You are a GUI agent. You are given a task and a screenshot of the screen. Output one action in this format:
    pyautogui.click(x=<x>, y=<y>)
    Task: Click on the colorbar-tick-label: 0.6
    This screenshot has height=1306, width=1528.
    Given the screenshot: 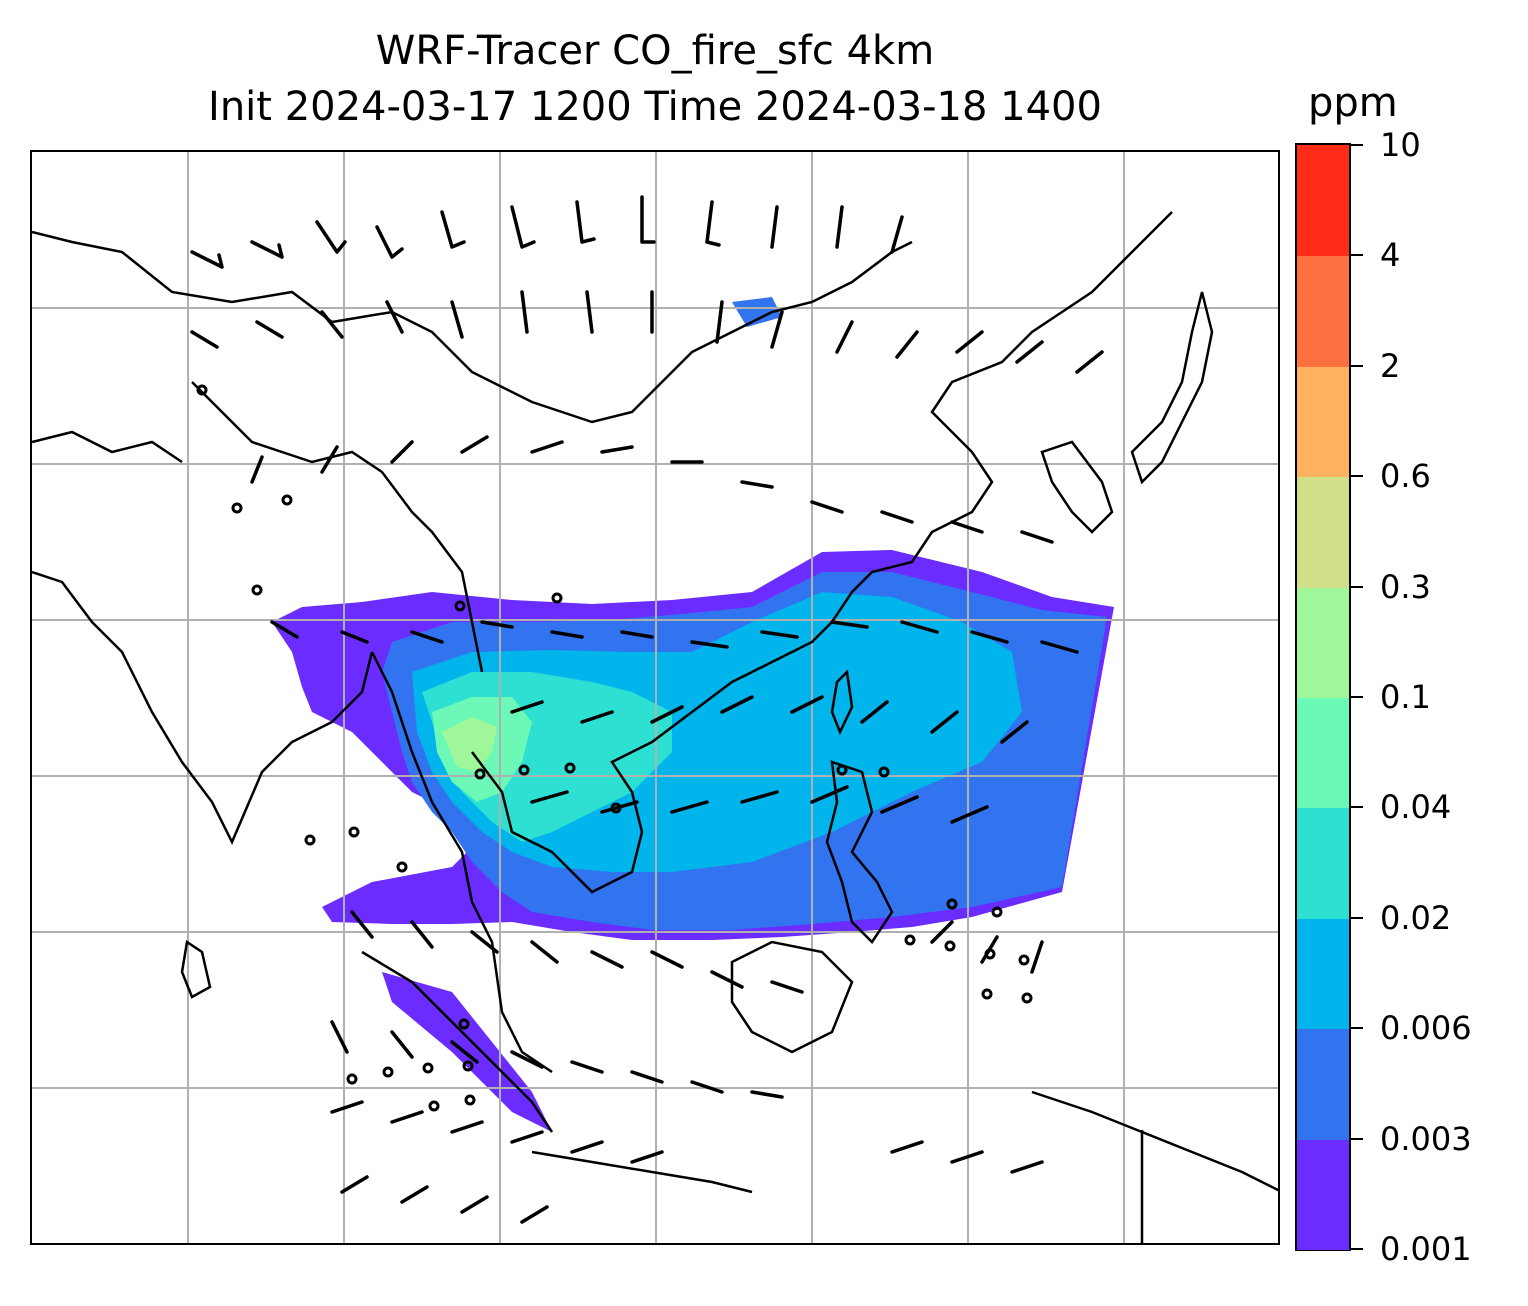 What is the action you would take?
    pyautogui.click(x=1405, y=476)
    